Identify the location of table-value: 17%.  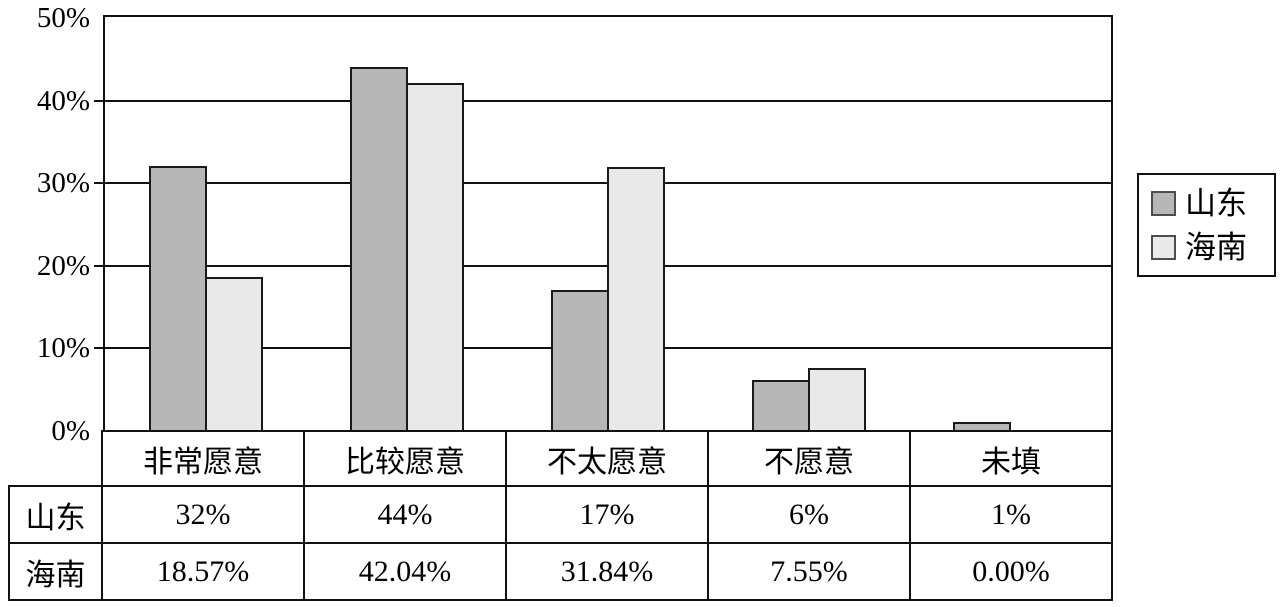
(608, 515).